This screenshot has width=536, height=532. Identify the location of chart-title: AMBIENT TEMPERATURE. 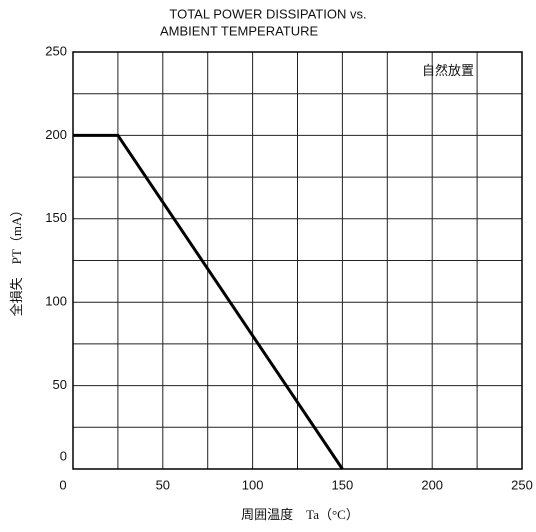
(239, 30).